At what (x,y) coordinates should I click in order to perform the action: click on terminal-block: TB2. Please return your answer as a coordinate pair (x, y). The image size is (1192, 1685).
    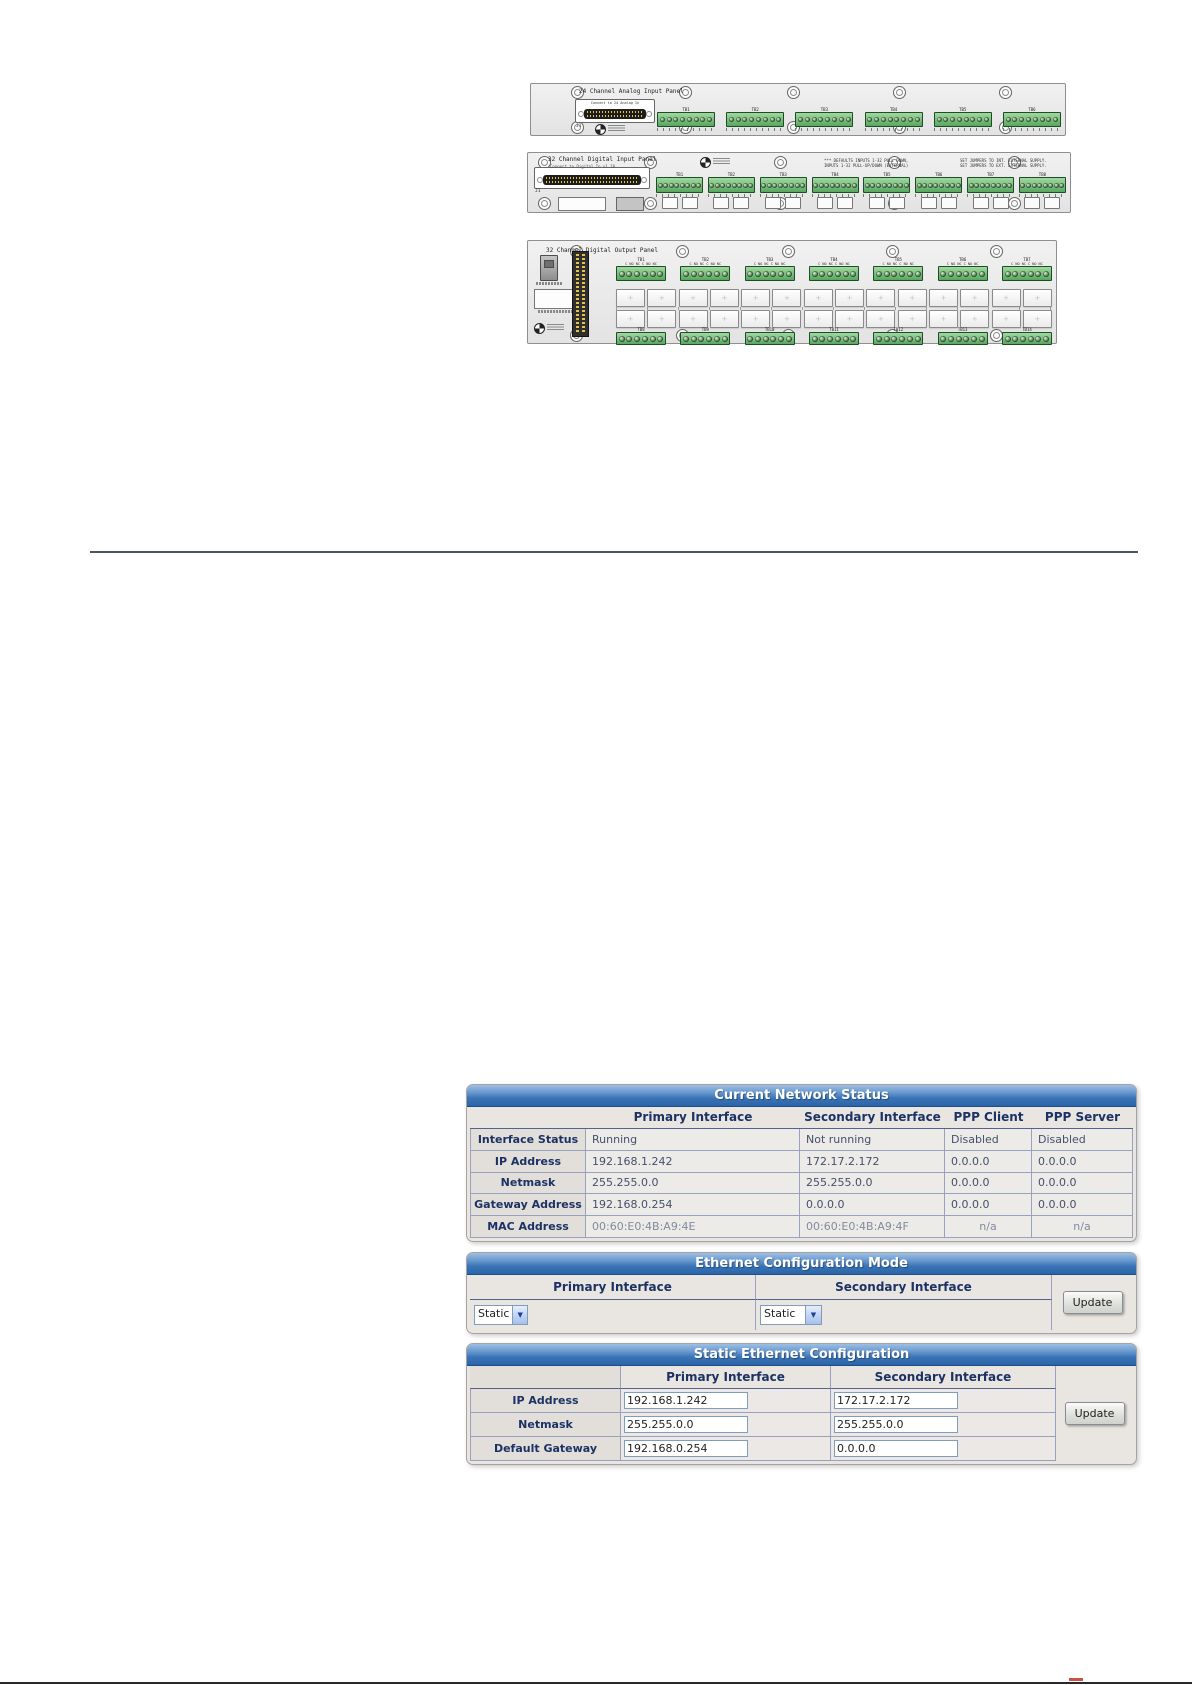
    Looking at the image, I should click on (731, 184).